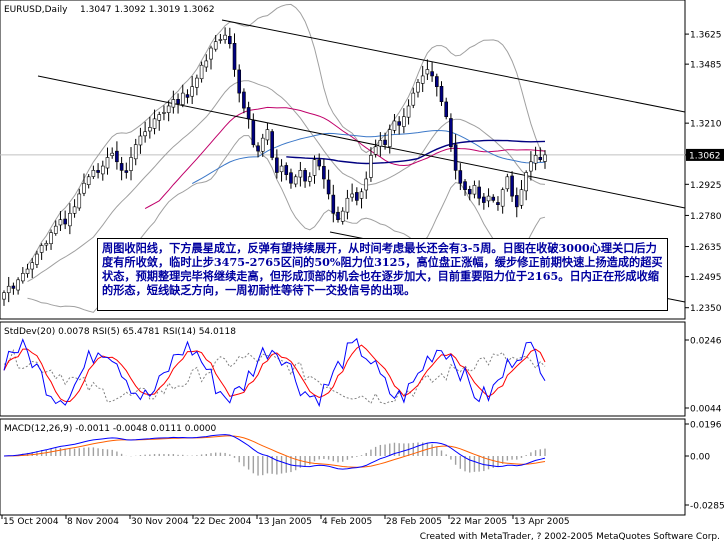  What do you see at coordinates (274, 373) in the screenshot?
I see `rsi14-line` at bounding box center [274, 373].